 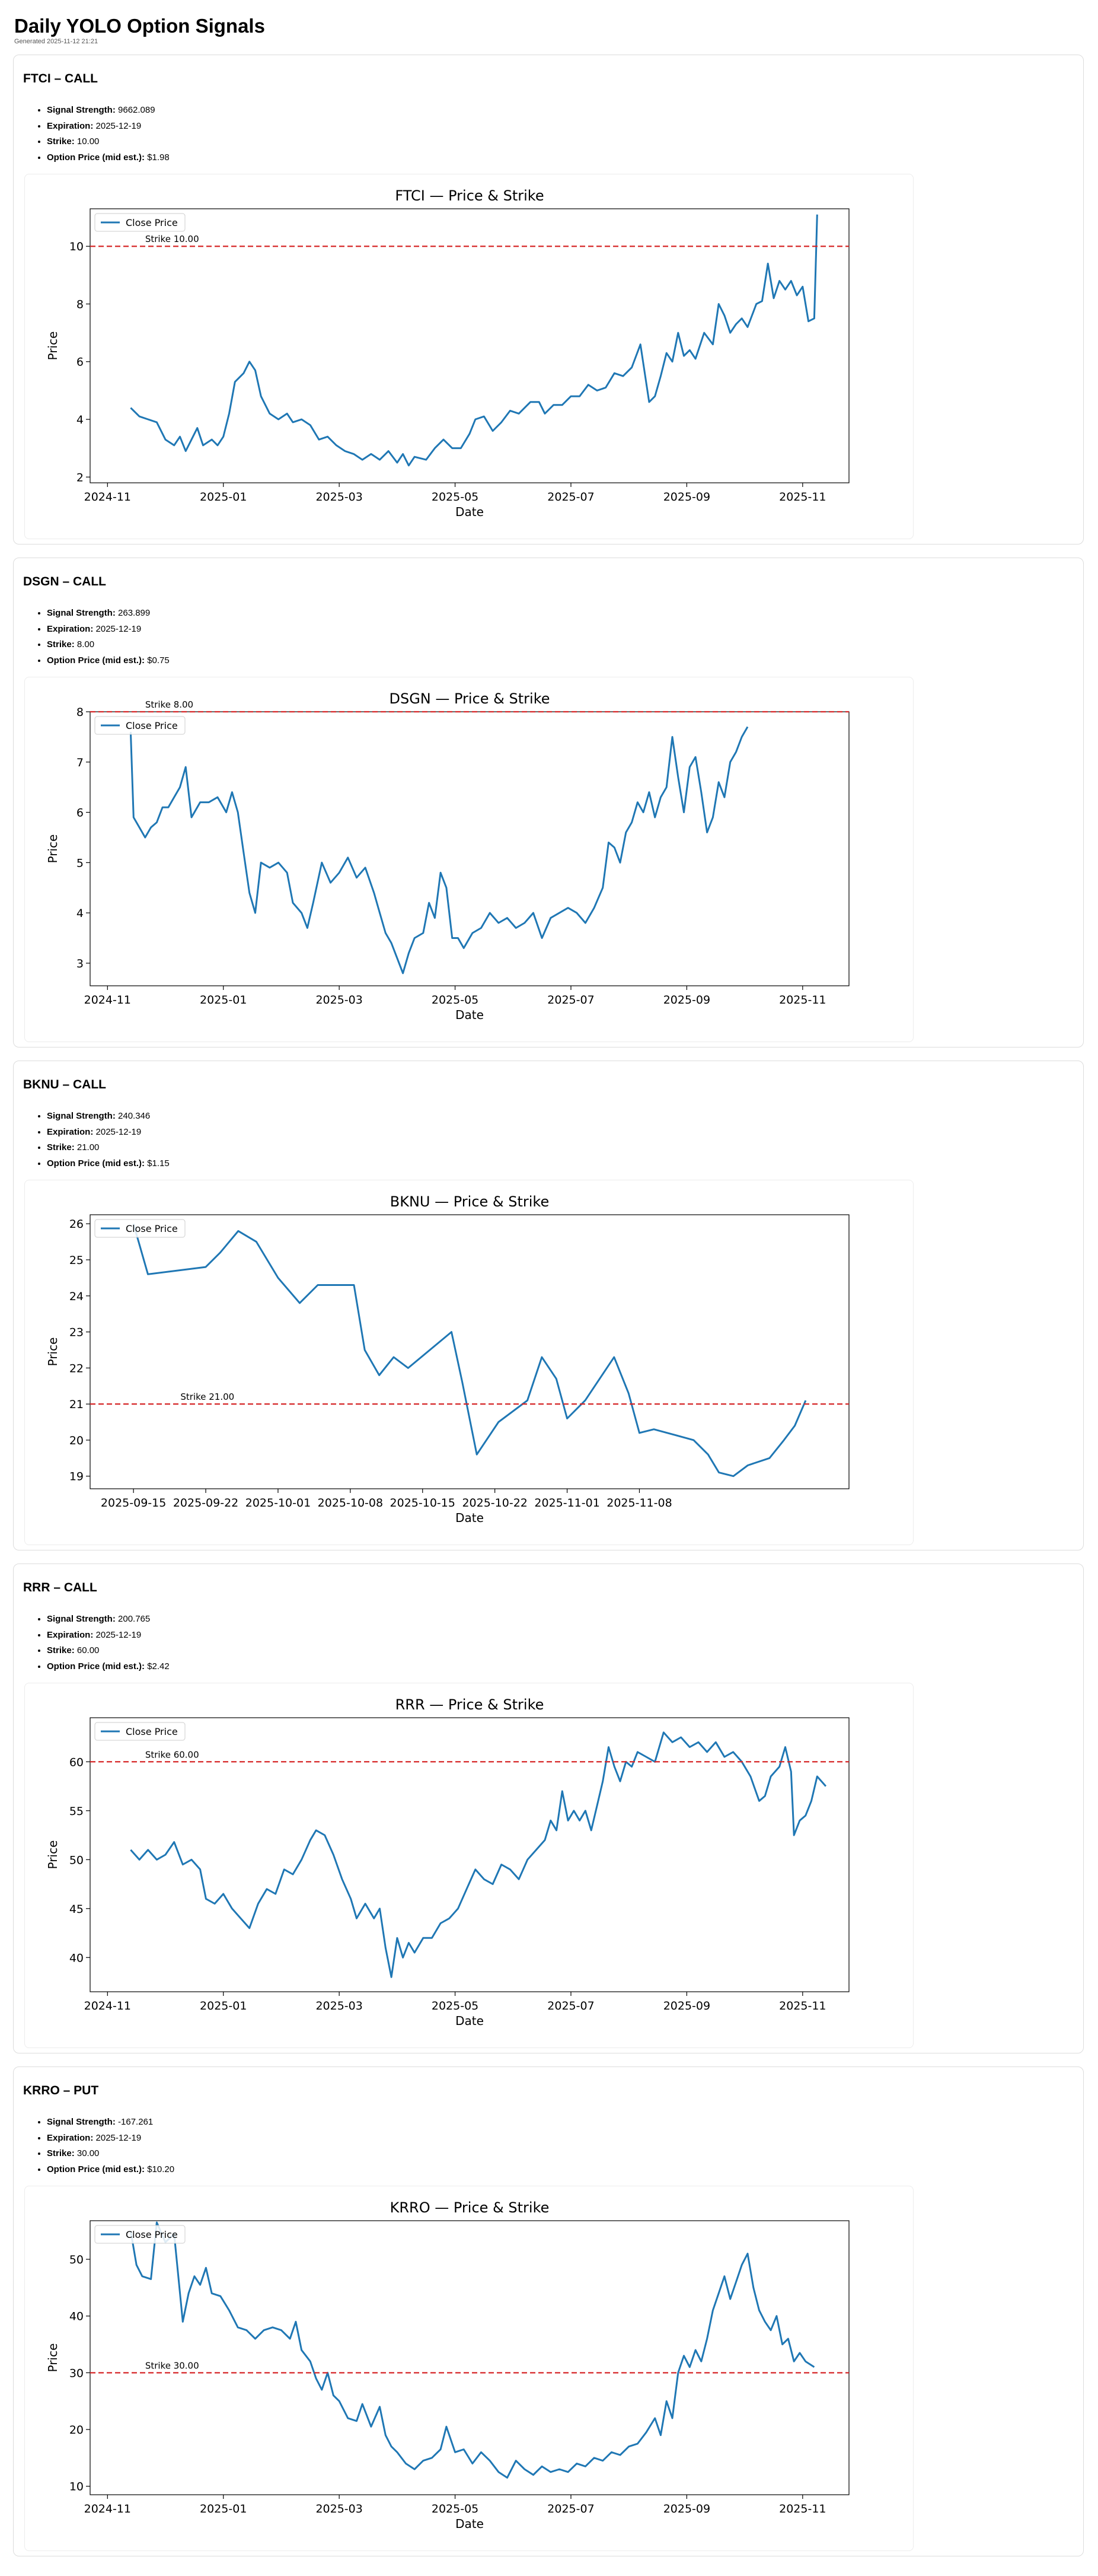 What do you see at coordinates (350, 1503) in the screenshot?
I see `x-tick-label: 2025-10-08` at bounding box center [350, 1503].